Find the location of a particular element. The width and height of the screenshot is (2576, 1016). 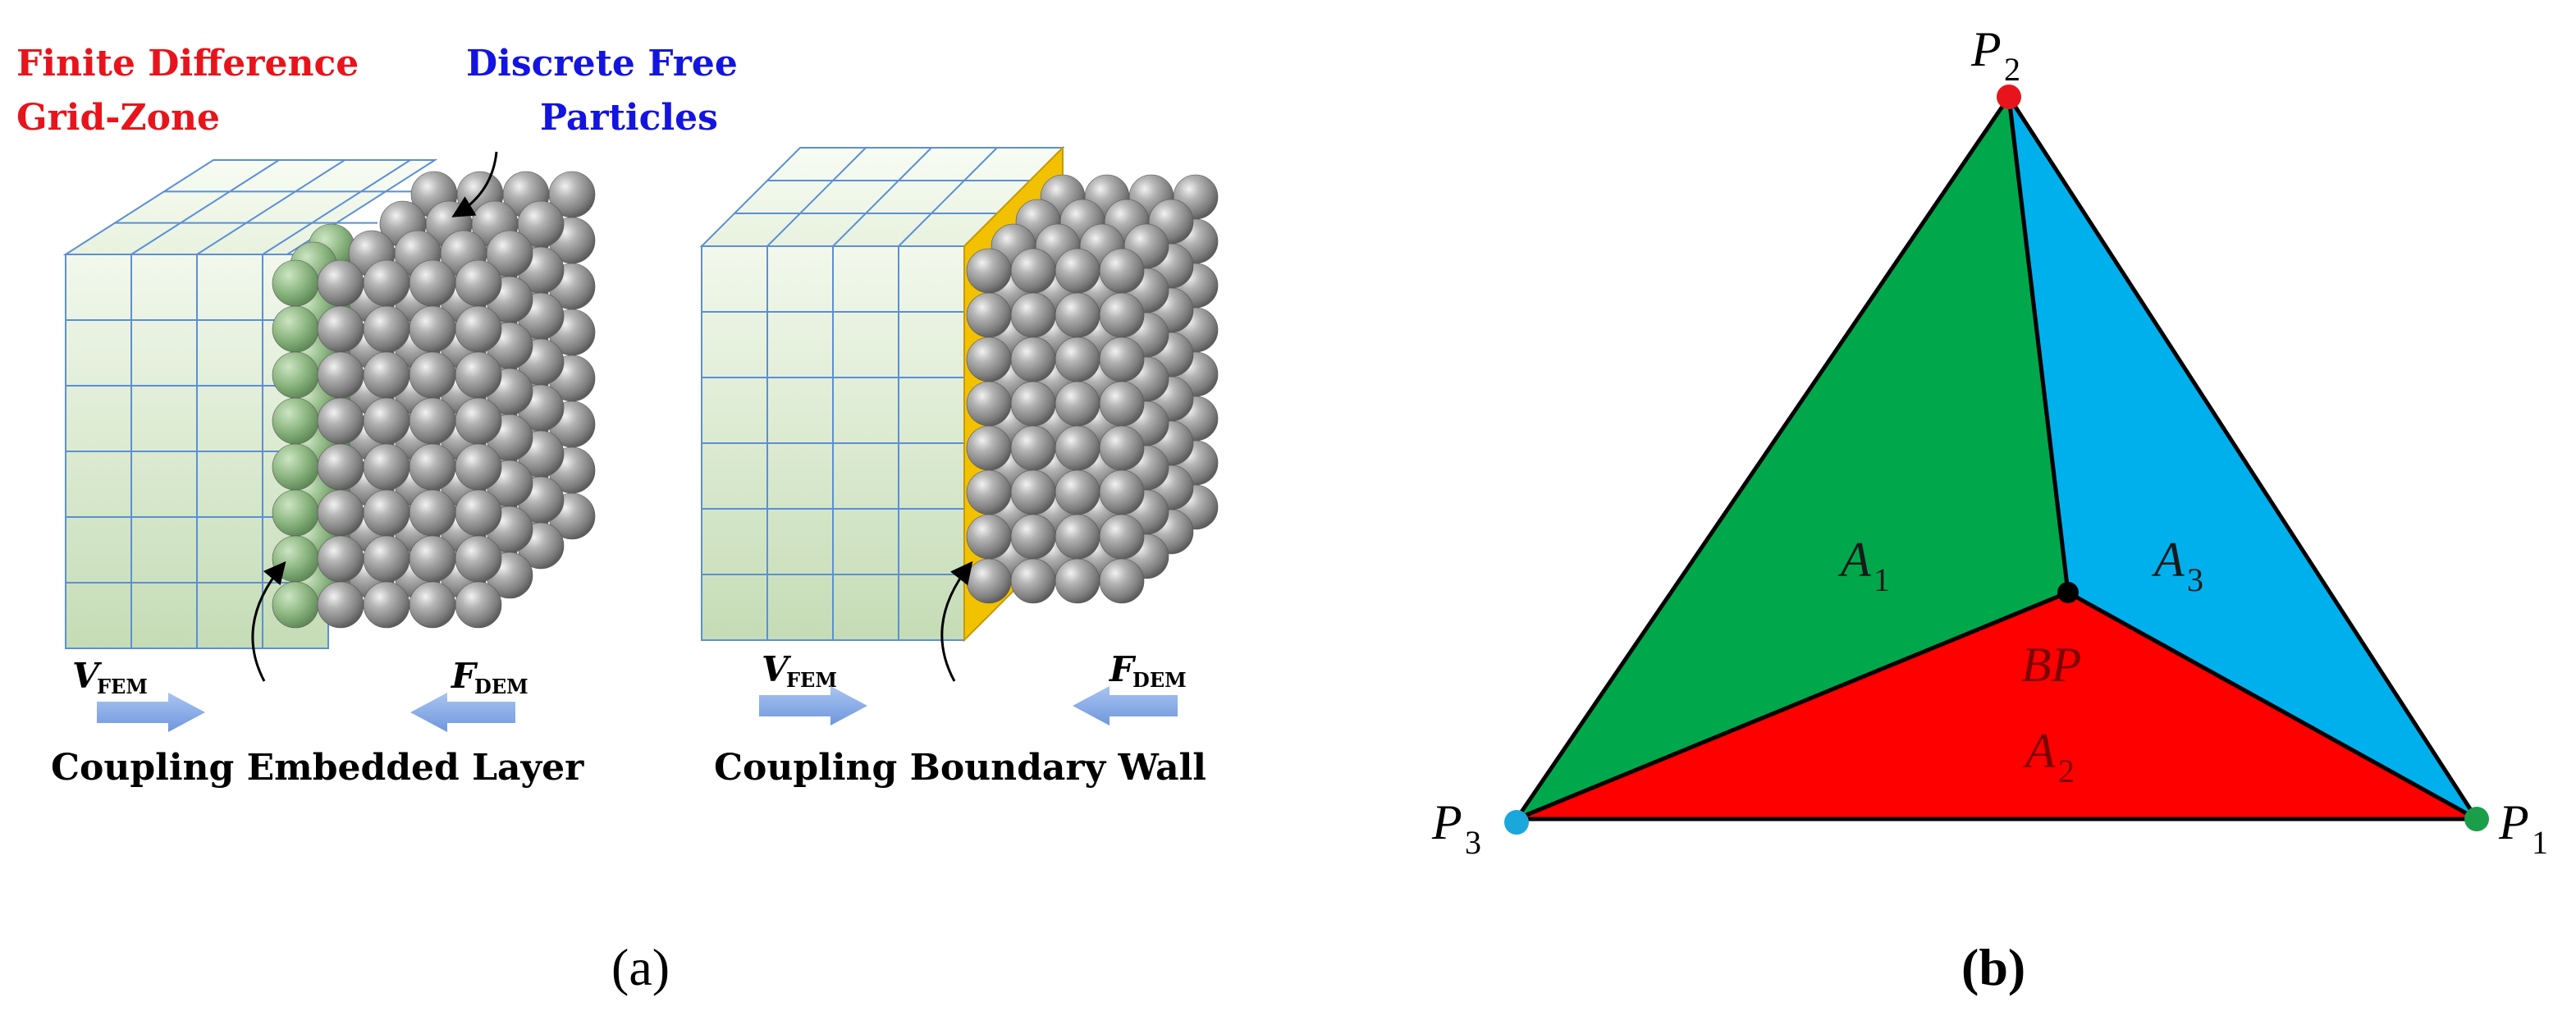

f-dem-right-sub: DEM is located at coordinates (1159, 680).